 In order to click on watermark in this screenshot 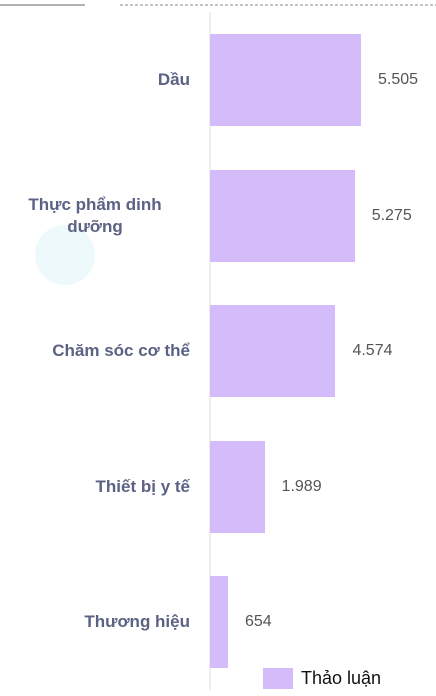, I will do `click(65, 255)`.